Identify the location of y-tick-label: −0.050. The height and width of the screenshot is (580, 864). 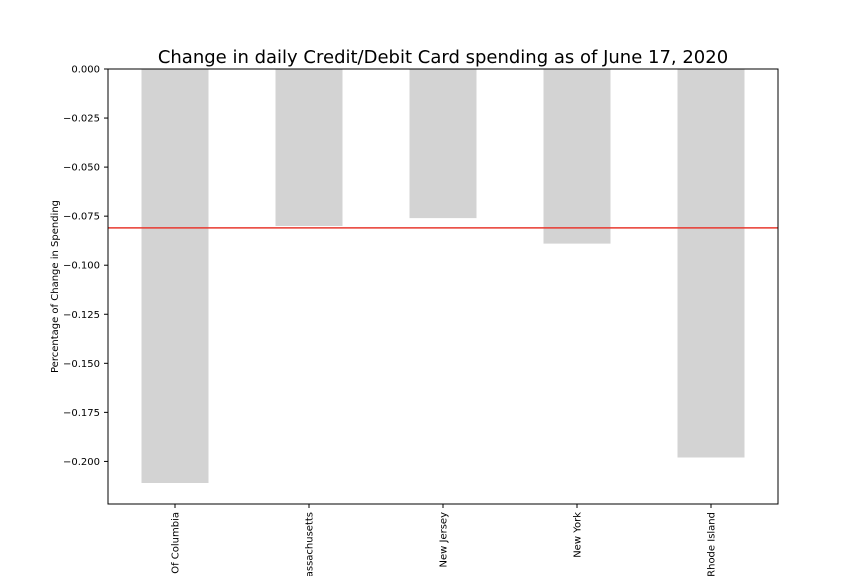
(81, 168).